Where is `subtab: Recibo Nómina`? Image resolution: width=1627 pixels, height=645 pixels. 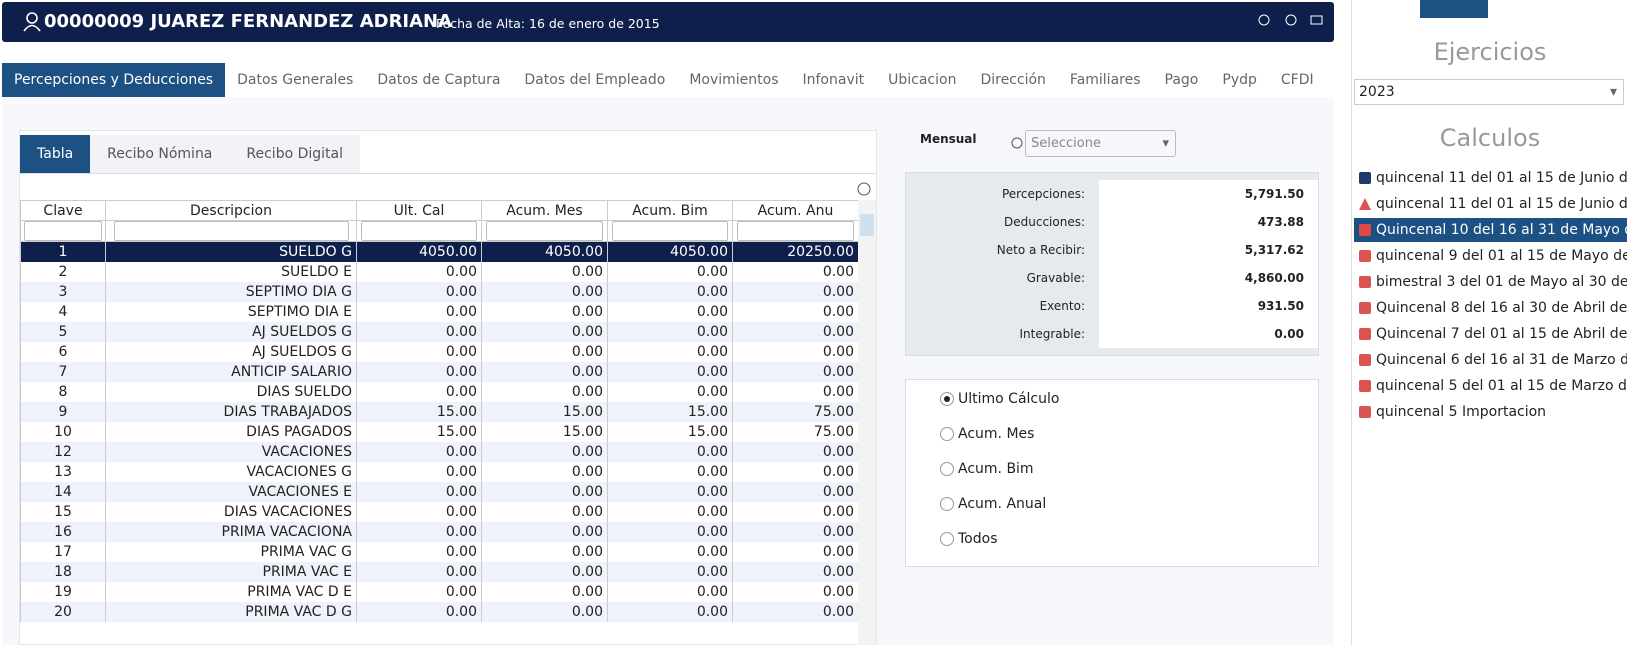
subtab: Recibo Nómina is located at coordinates (160, 154).